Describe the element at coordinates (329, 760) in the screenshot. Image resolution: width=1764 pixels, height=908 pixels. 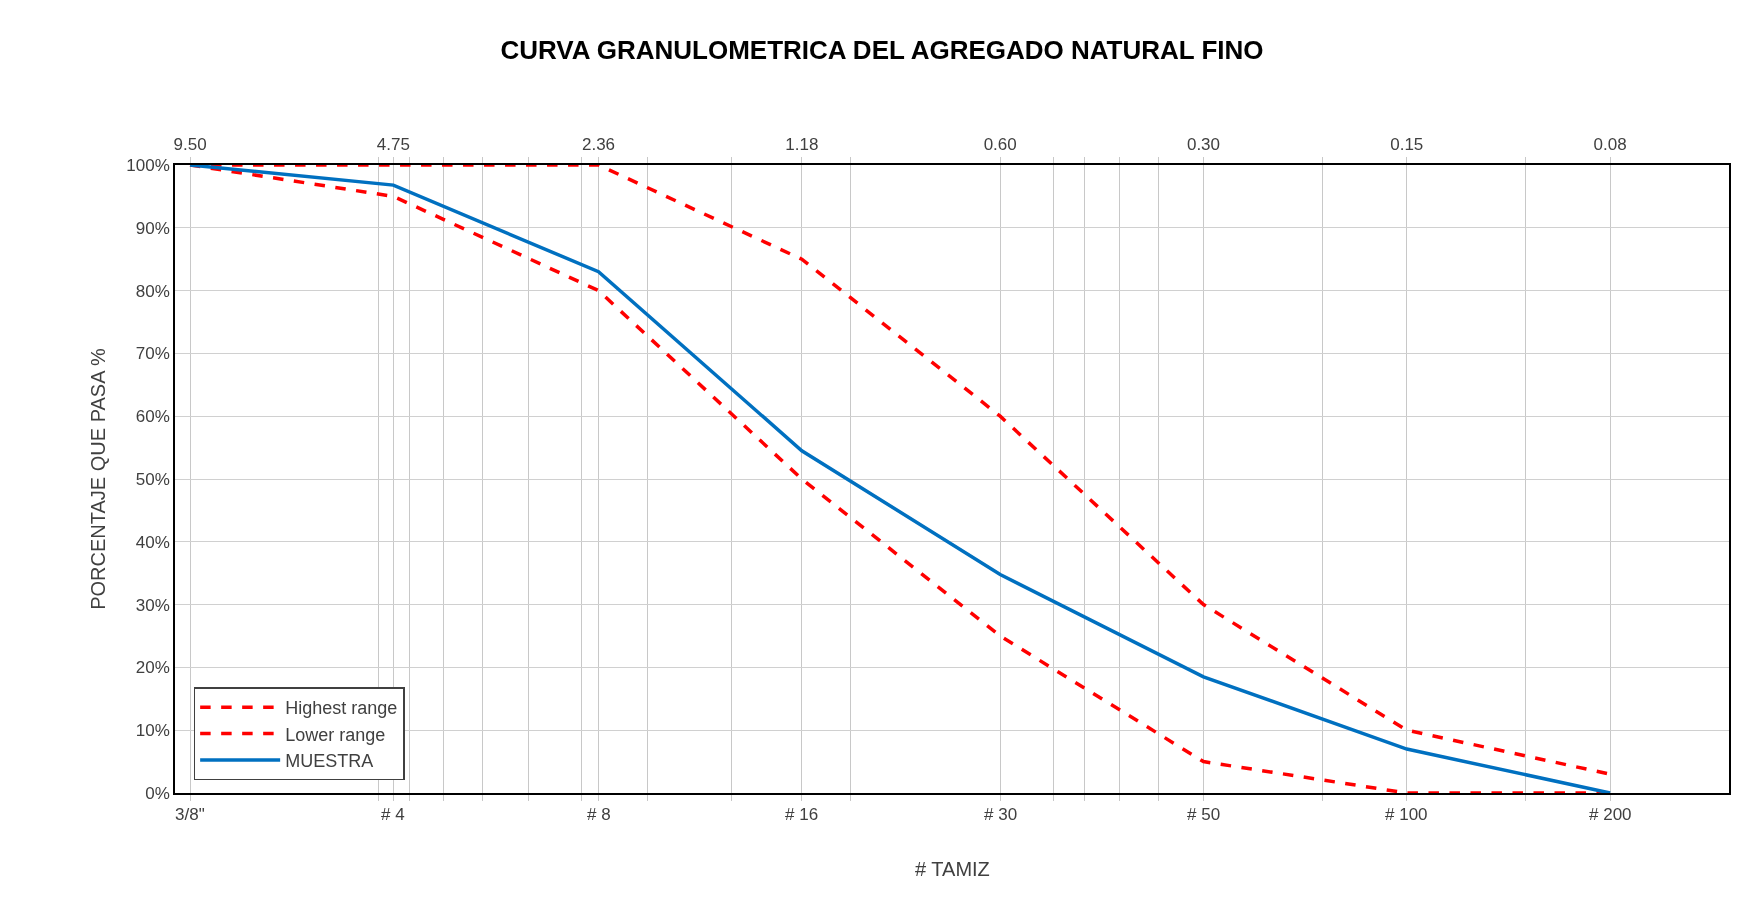
I see `legend-label: MUESTRA` at that location.